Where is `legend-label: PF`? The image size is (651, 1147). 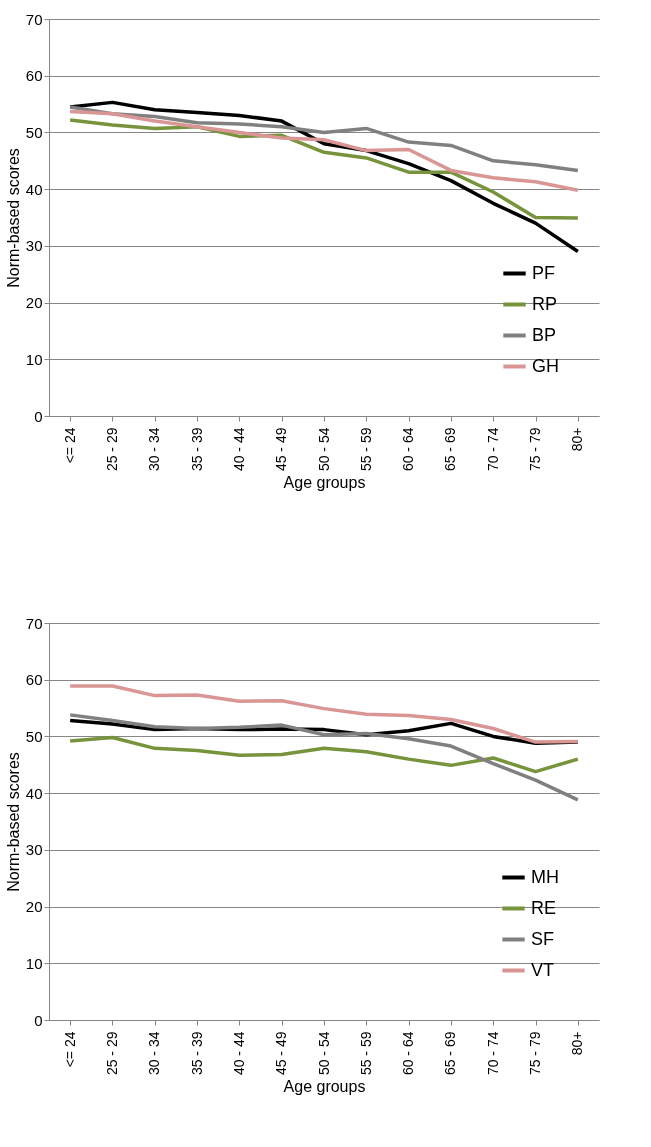 legend-label: PF is located at coordinates (544, 272).